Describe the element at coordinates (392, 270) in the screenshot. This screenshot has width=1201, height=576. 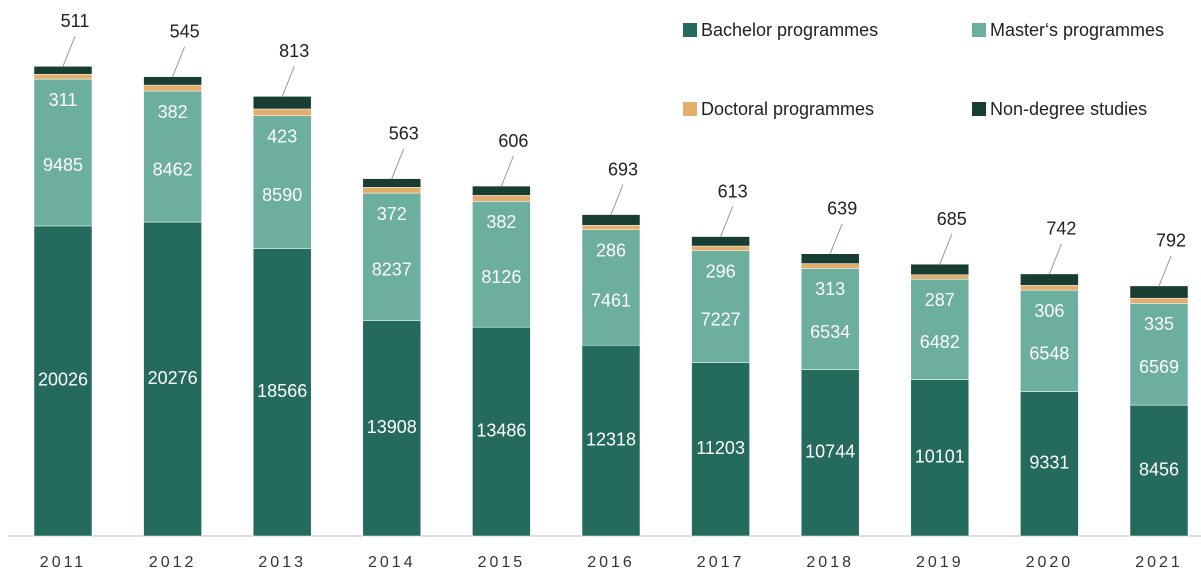
I see `bar-label: 8237` at that location.